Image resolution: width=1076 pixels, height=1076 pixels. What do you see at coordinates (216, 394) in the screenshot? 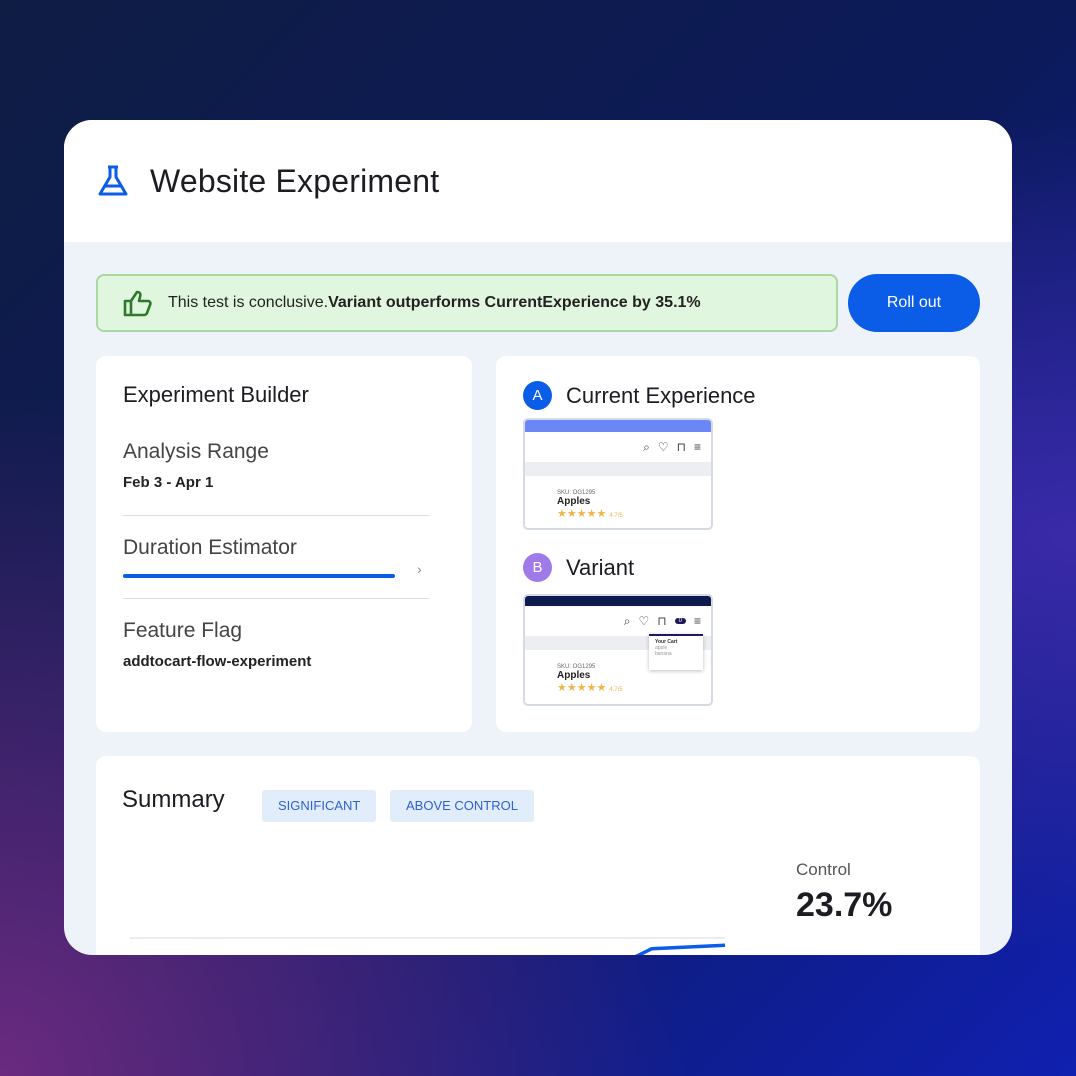
I see `builder-title: Experiment Builder` at bounding box center [216, 394].